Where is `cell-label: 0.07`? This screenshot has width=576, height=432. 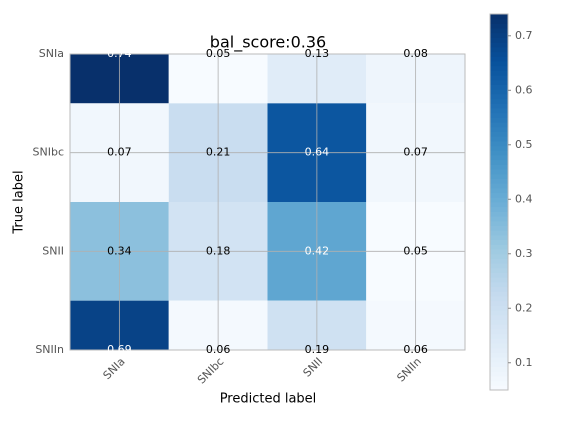 cell-label: 0.07 is located at coordinates (415, 152).